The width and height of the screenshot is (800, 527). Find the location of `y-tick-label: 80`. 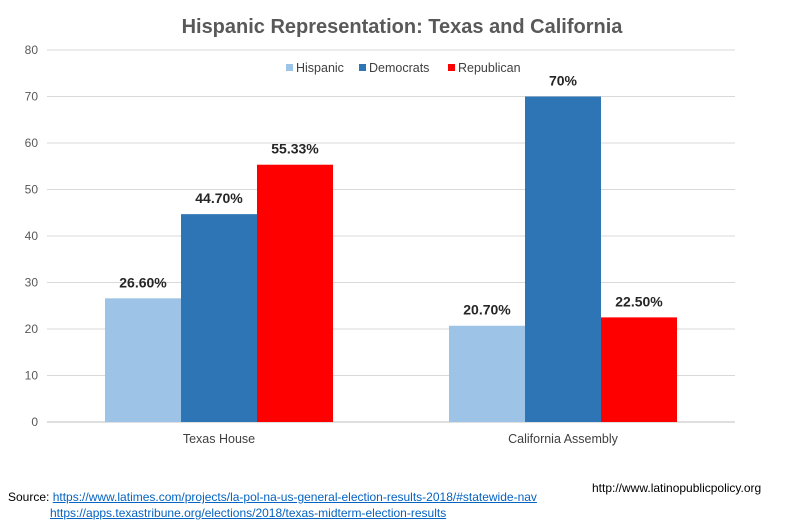

y-tick-label: 80 is located at coordinates (32, 50).